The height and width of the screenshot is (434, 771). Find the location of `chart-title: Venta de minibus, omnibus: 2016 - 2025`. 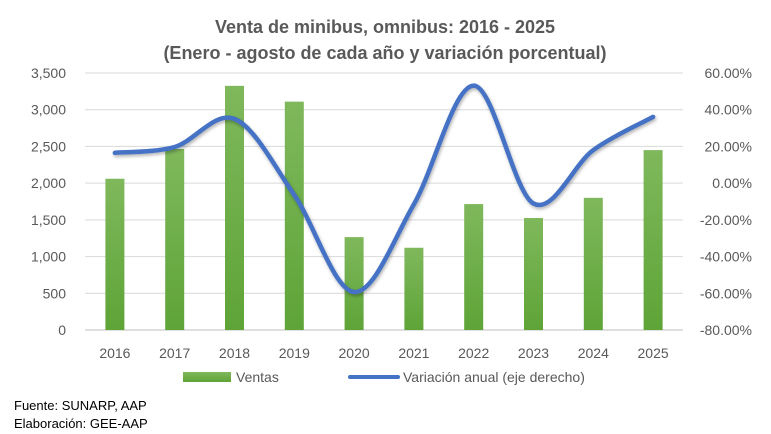

chart-title: Venta de minibus, omnibus: 2016 - 2025 is located at coordinates (385, 27).